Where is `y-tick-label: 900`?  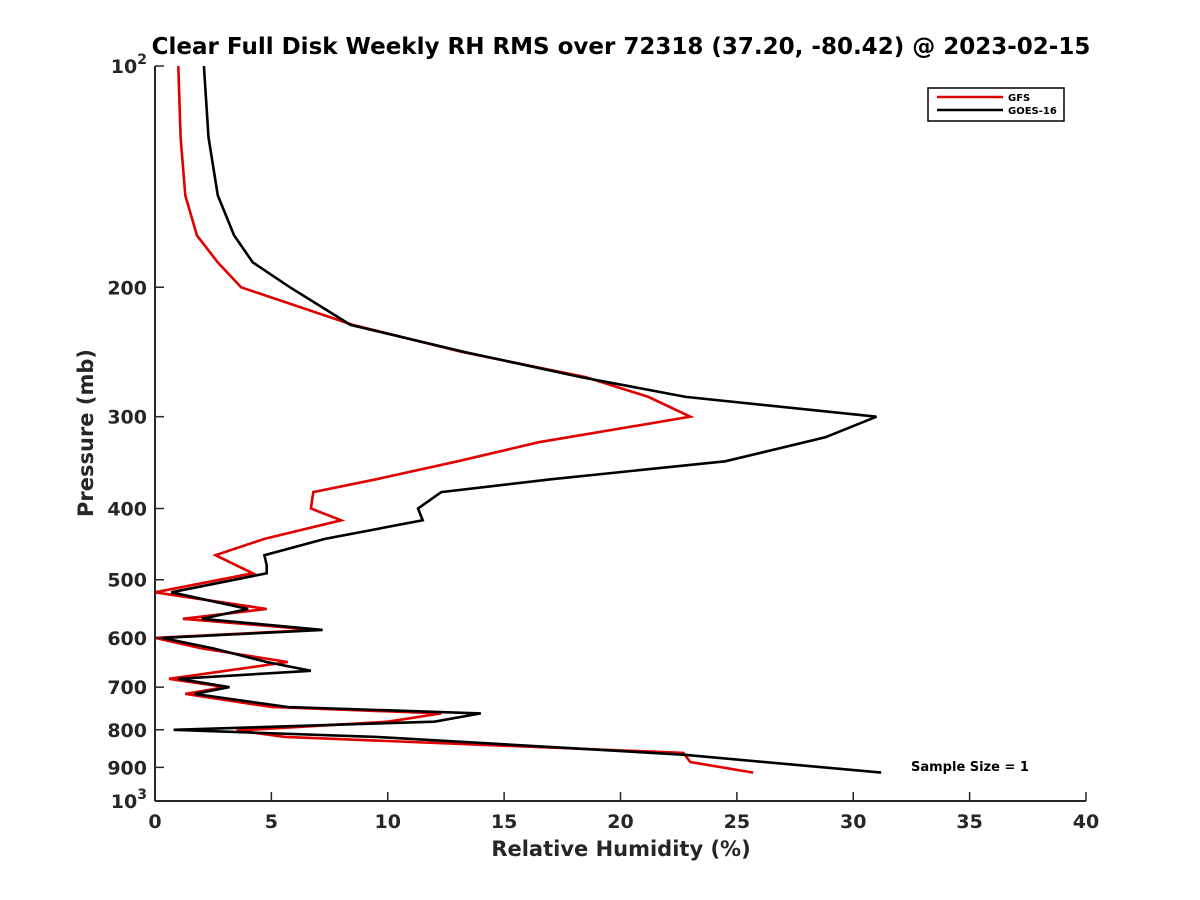
y-tick-label: 900 is located at coordinates (127, 768).